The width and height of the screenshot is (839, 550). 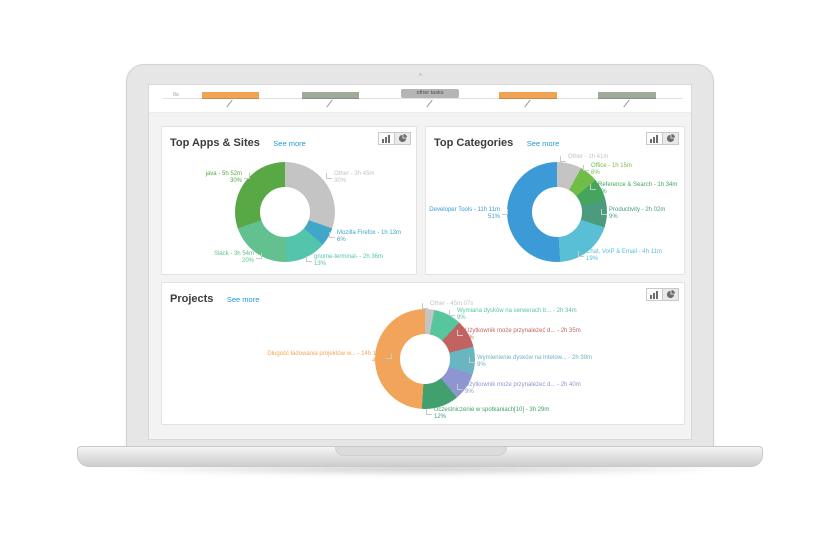 I want to click on slice-label-productivity: Productivity - 2h 02m 9%, so click(x=633, y=213).